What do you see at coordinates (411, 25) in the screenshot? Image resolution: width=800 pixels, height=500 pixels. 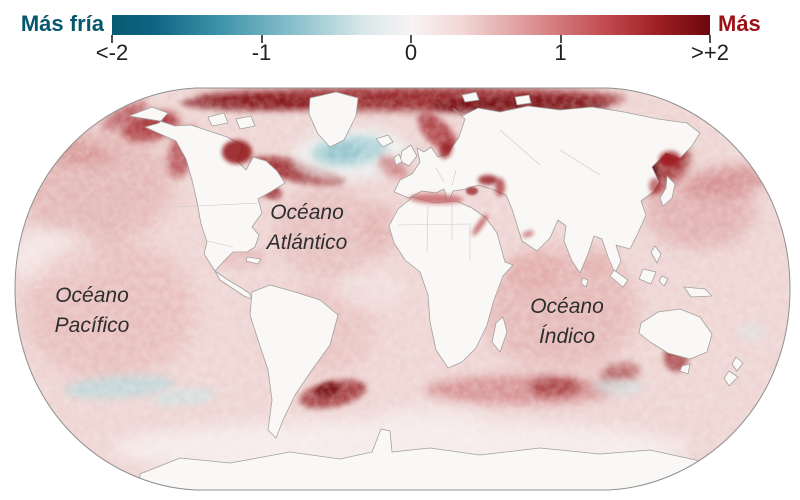 I see `legend-gradient-bar` at bounding box center [411, 25].